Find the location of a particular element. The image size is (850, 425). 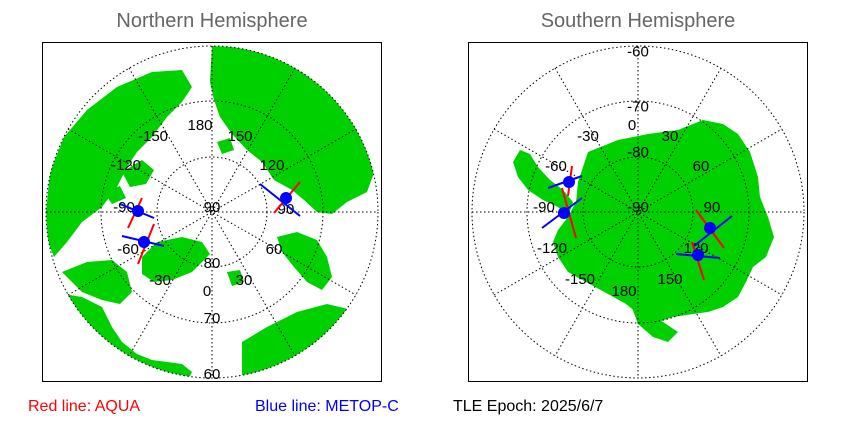

tle-epoch: TLE Epoch: 2025/6/7 is located at coordinates (528, 406).